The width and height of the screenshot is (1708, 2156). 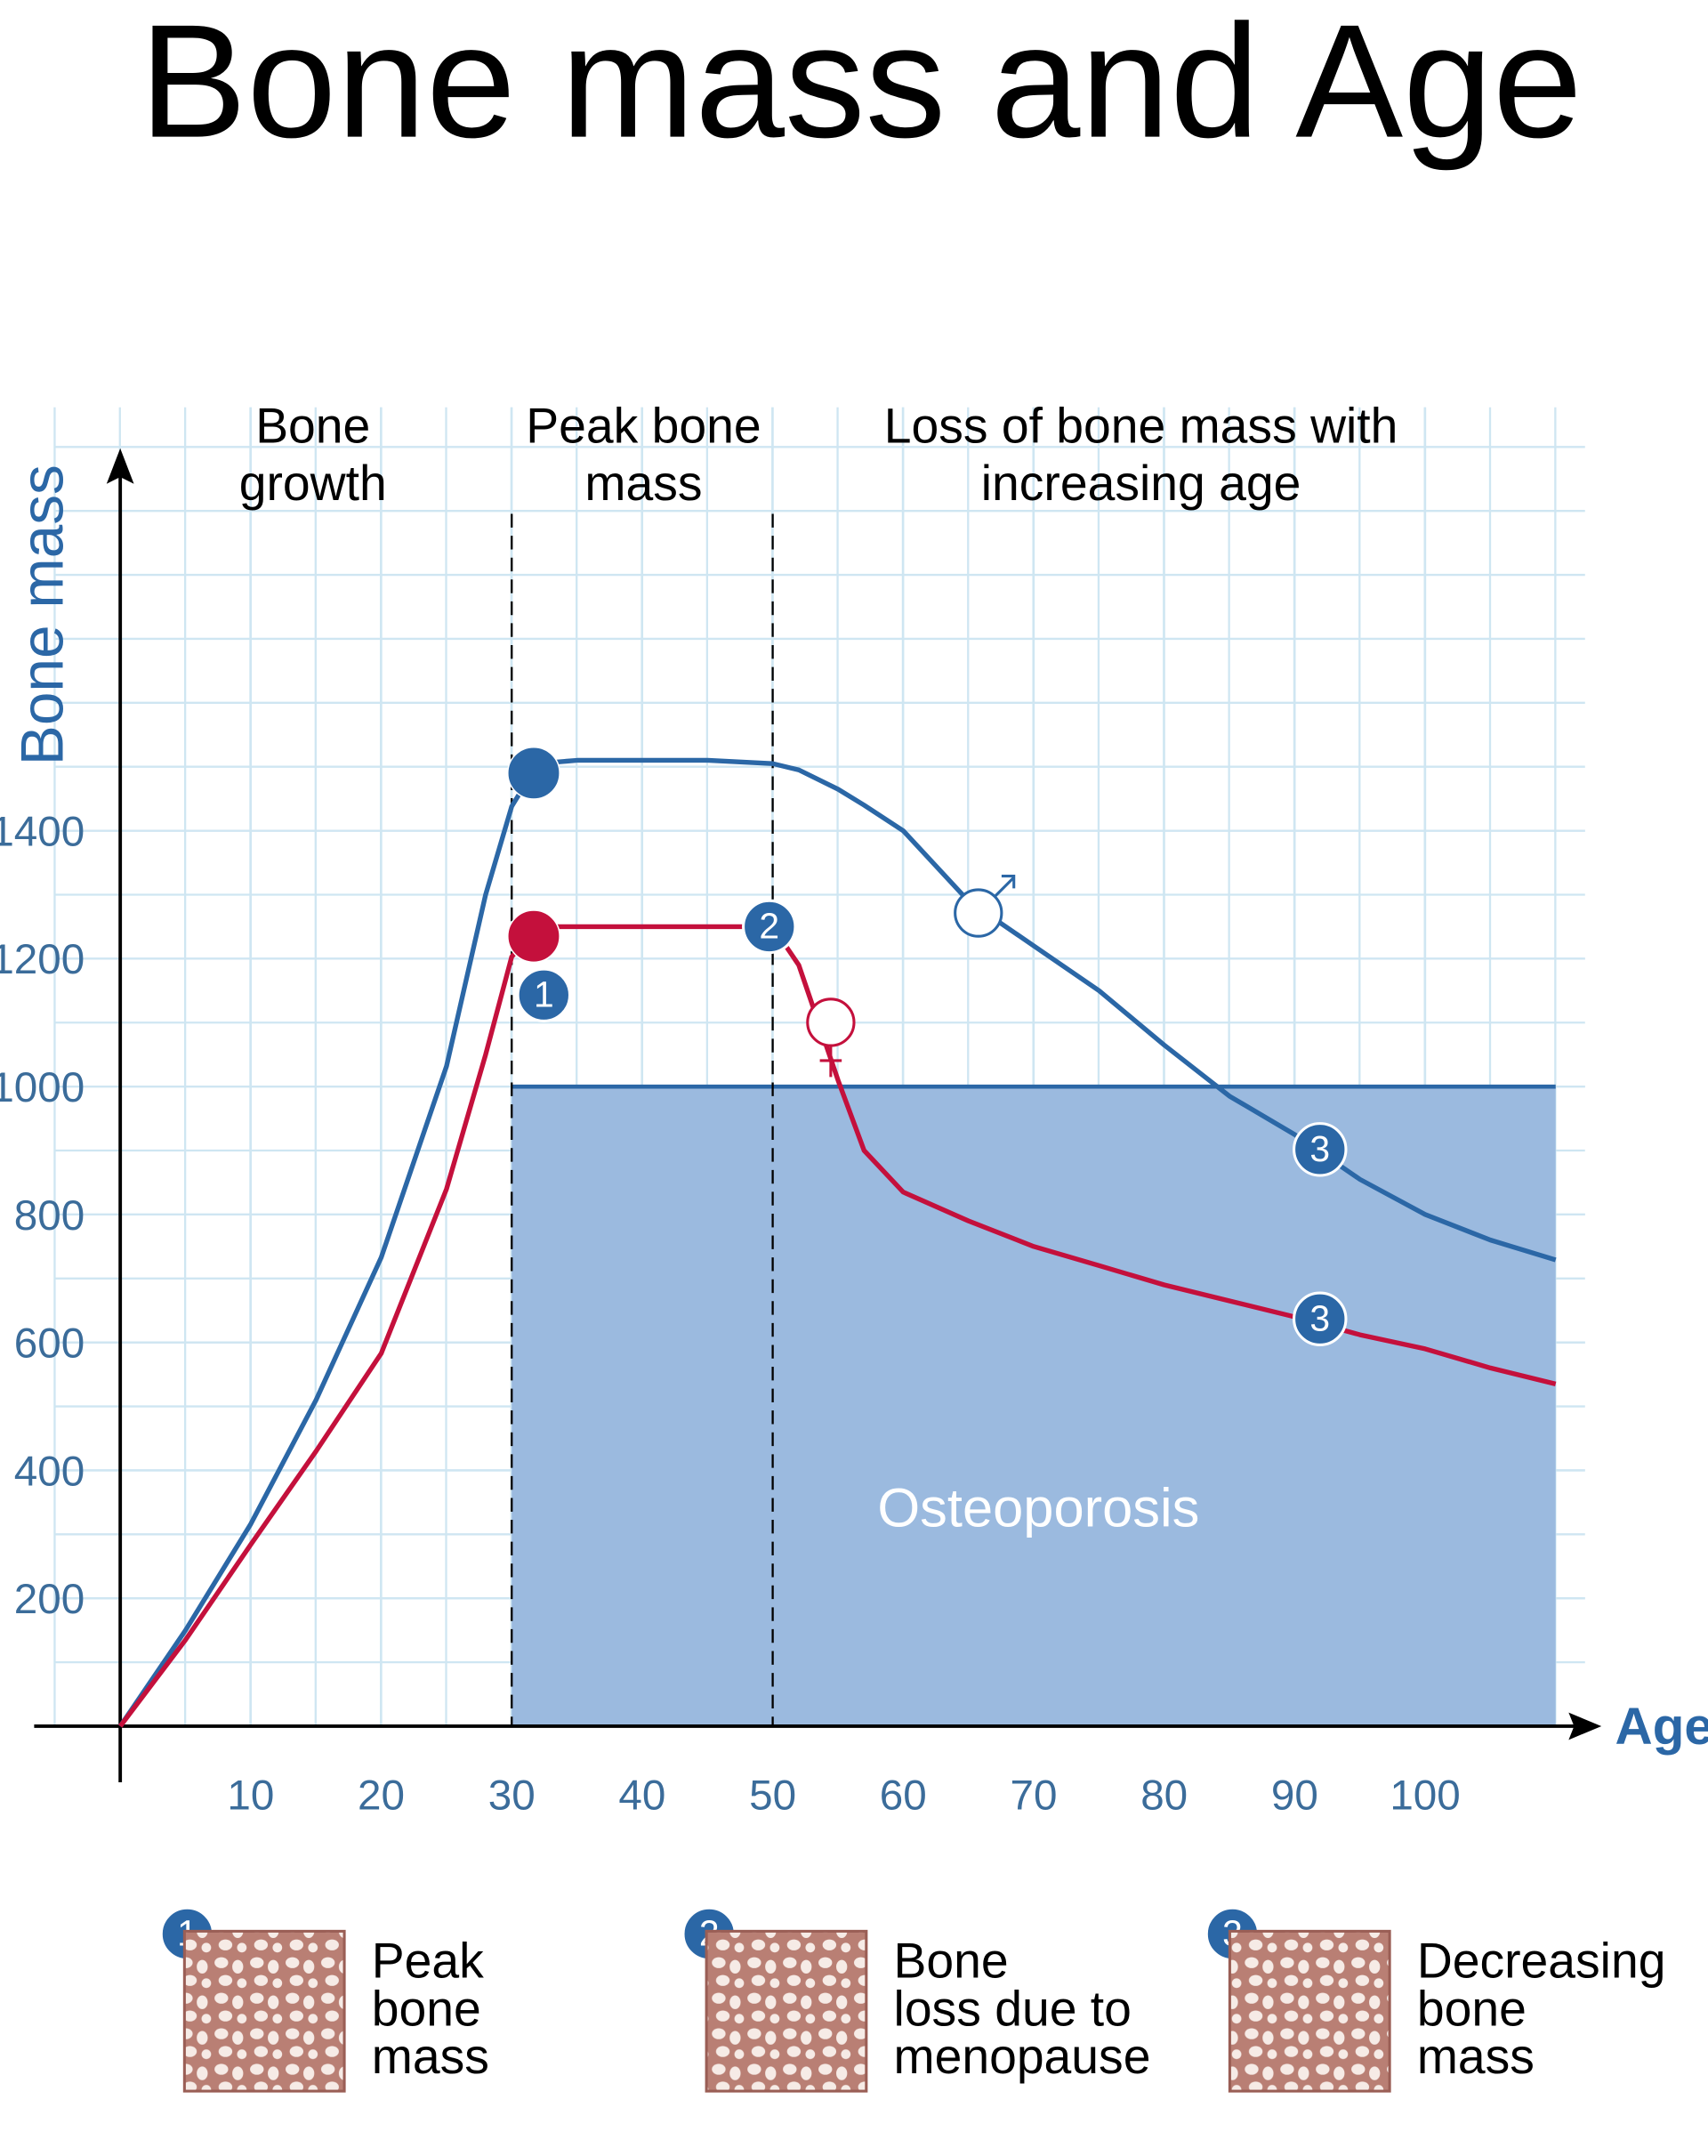 What do you see at coordinates (772, 1796) in the screenshot?
I see `x-tick-label: 50` at bounding box center [772, 1796].